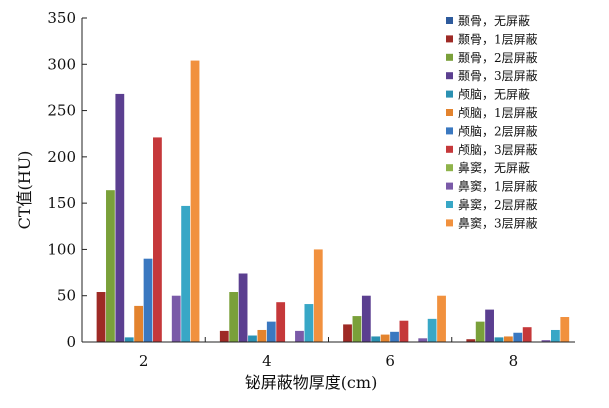 The image size is (609, 408). I want to click on legend-label: 颅脑，2层屏蔽, so click(498, 131).